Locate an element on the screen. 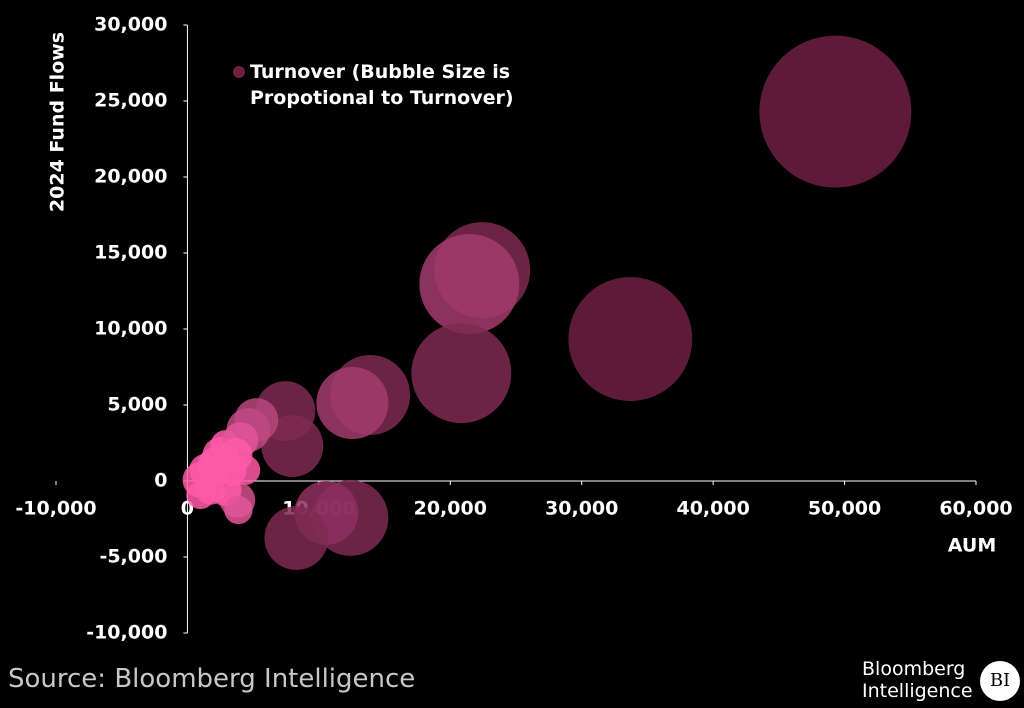  x-tick-label: 40,000 is located at coordinates (712, 509).